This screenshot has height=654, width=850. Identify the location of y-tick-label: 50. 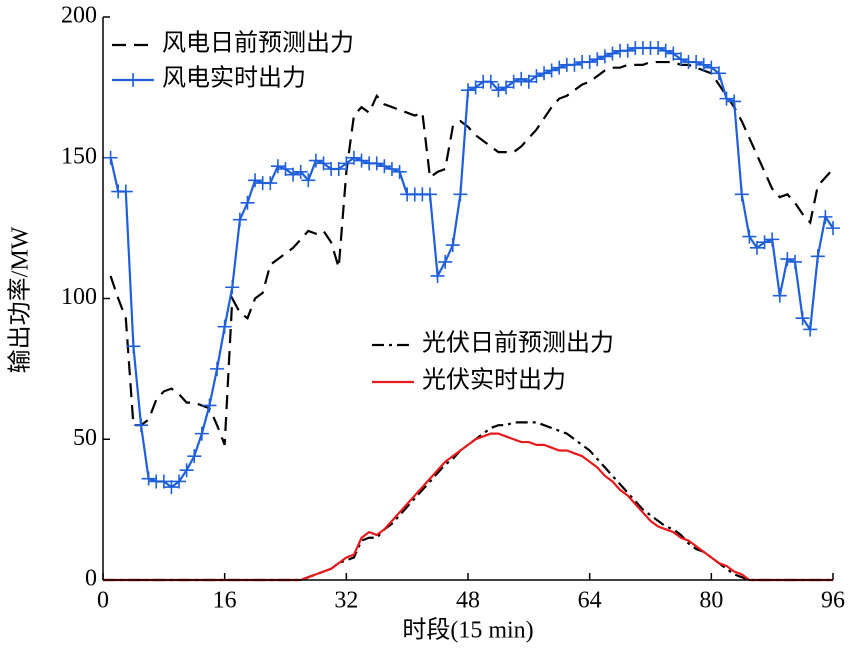
(85, 438).